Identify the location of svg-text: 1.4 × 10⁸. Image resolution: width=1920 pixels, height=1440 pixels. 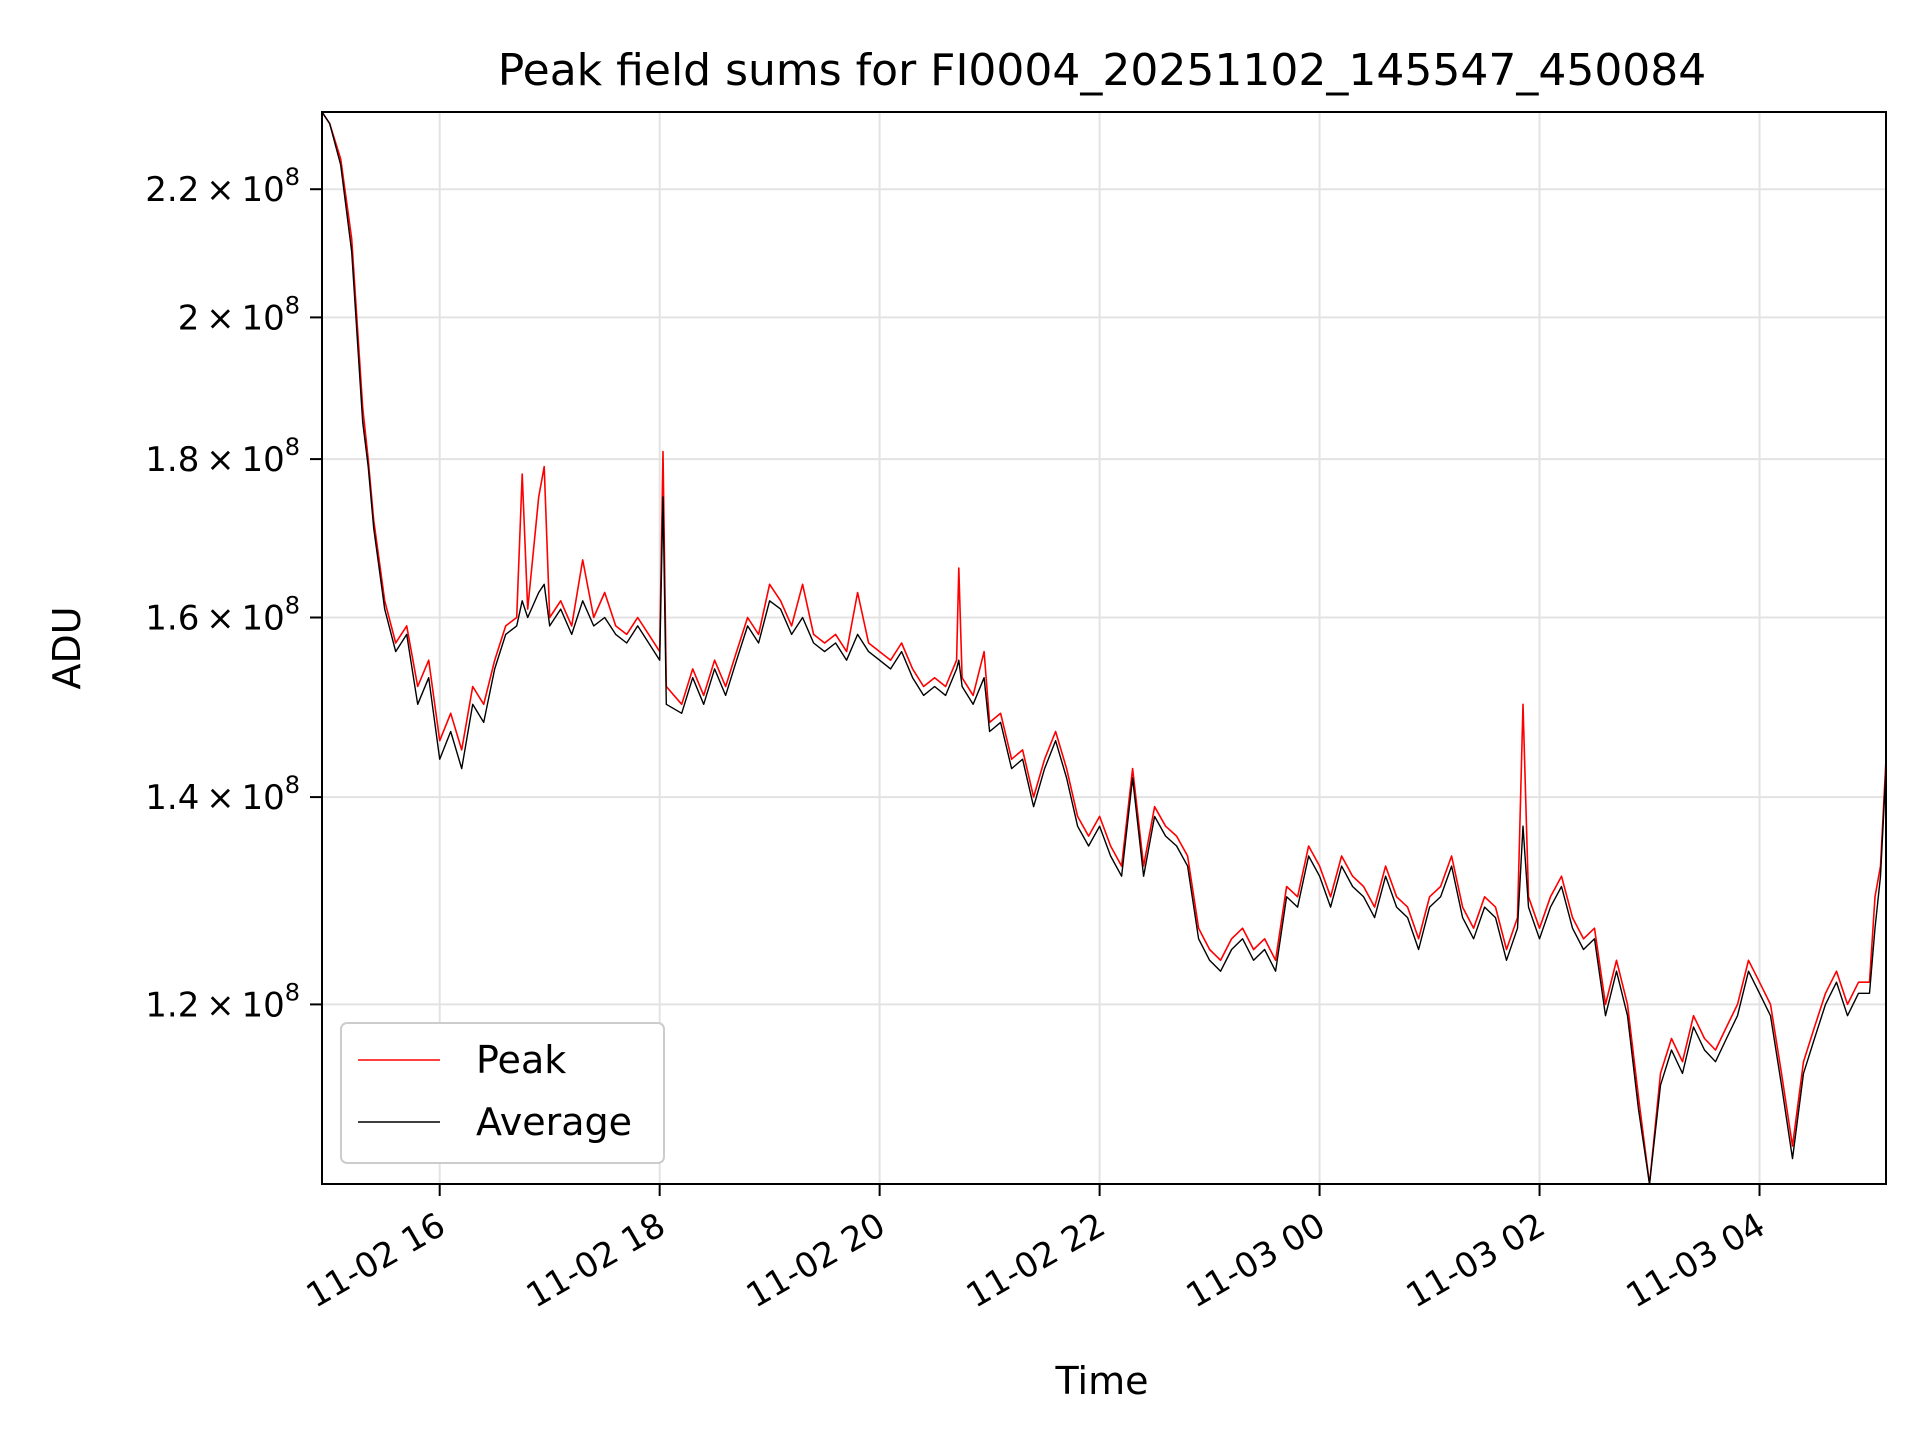
(222, 794).